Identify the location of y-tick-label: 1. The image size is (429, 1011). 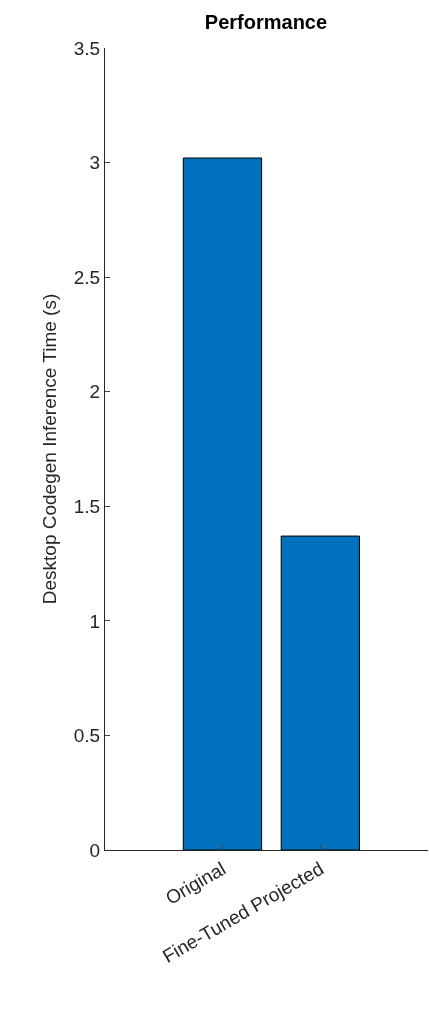
(95, 621).